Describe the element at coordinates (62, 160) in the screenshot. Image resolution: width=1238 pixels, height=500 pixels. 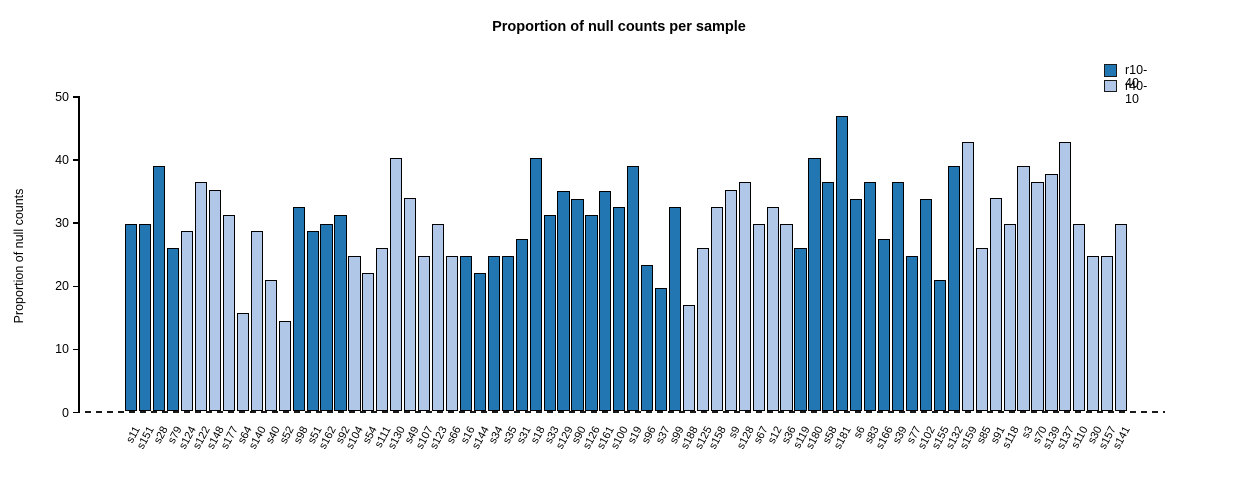
I see `y-tick-label: 40` at that location.